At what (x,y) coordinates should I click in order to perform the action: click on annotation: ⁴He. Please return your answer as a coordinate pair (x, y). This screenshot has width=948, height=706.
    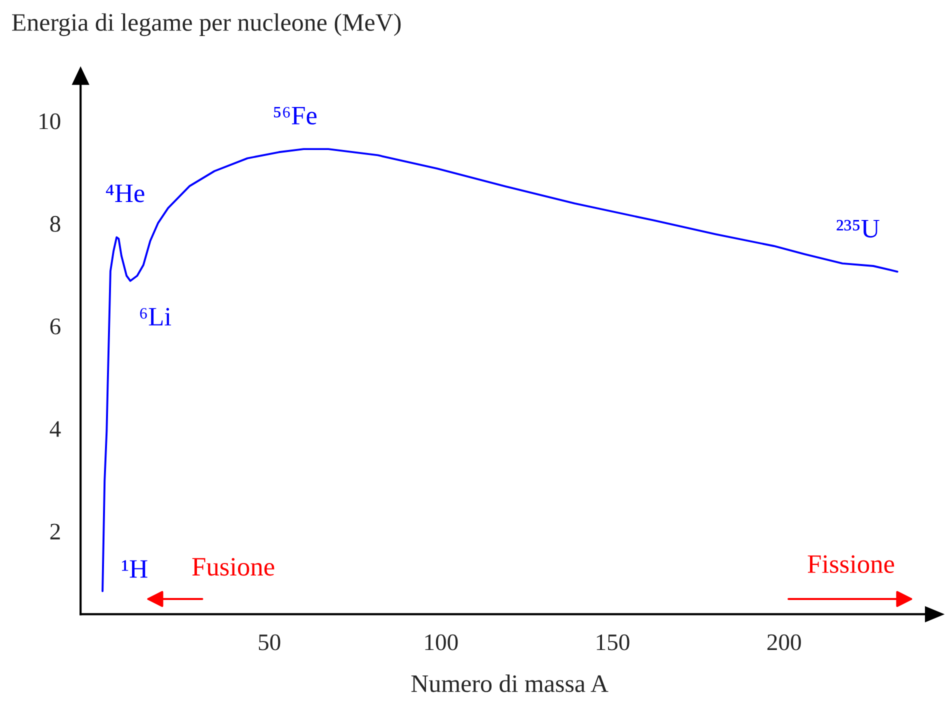
    Looking at the image, I should click on (125, 193).